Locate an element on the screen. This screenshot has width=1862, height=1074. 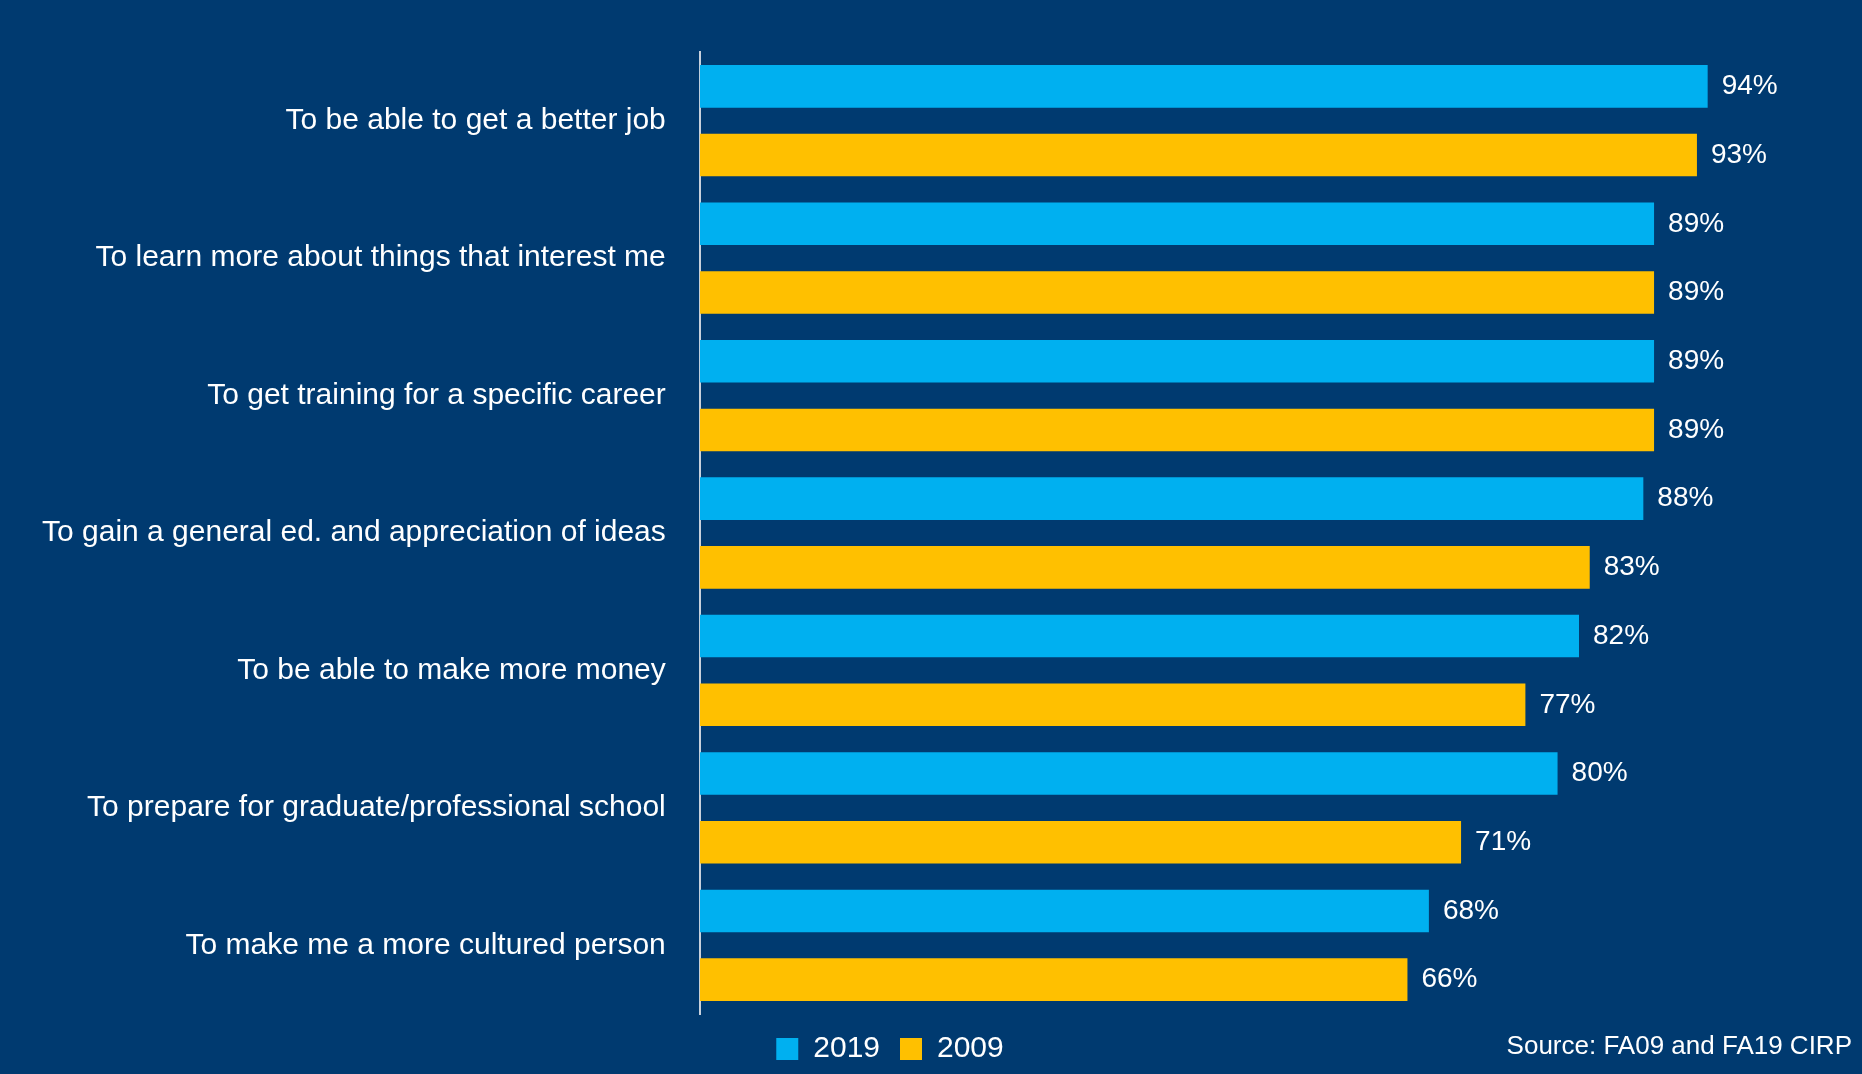
data-label: 77% is located at coordinates (1567, 703).